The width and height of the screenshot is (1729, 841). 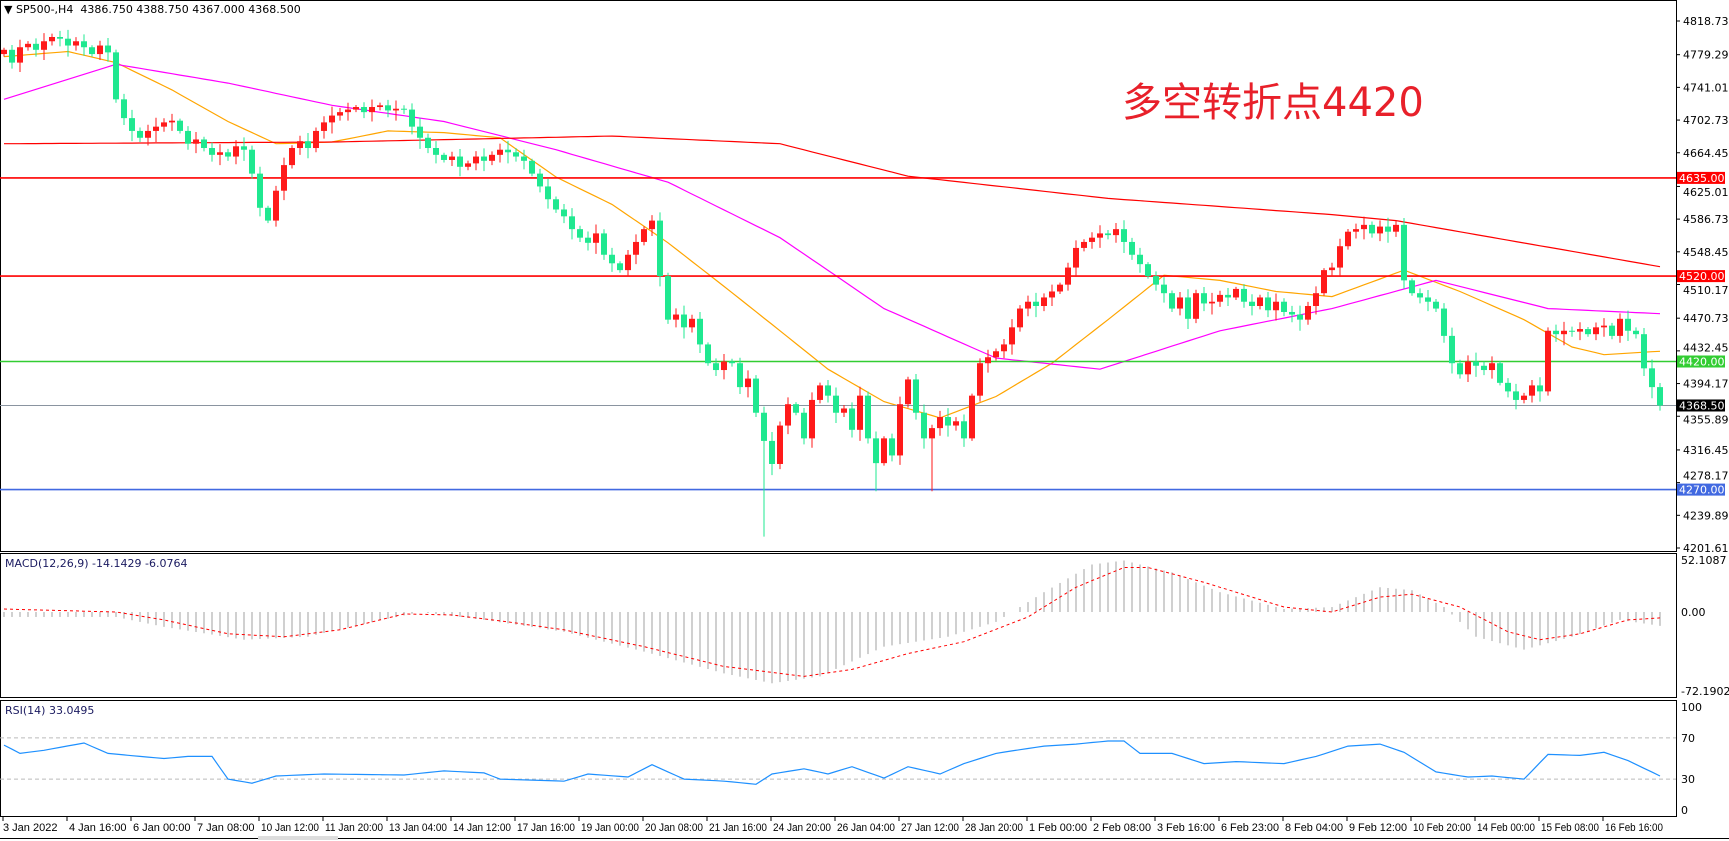 What do you see at coordinates (1706, 153) in the screenshot?
I see `price-tick-label: 4664.450` at bounding box center [1706, 153].